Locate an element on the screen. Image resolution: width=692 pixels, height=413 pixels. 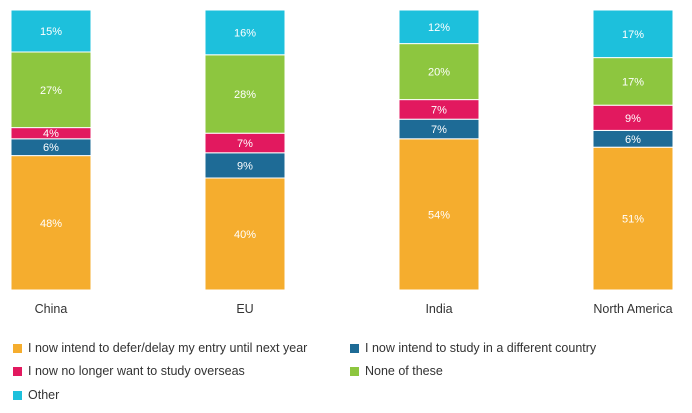
bar-segment-india-s0 is located at coordinates (439, 214).